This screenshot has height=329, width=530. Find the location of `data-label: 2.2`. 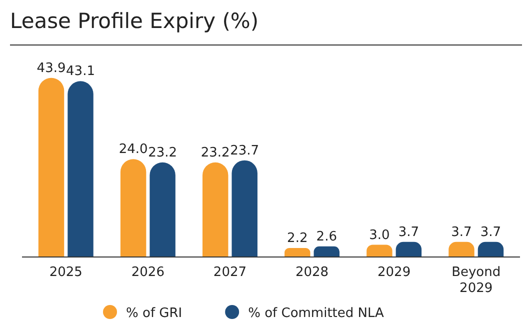

data-label: 2.2 is located at coordinates (297, 238).